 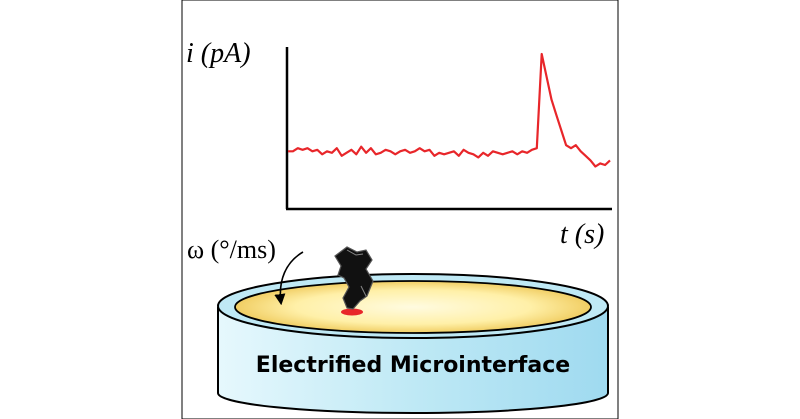 I want to click on series-line-current, so click(x=449, y=110).